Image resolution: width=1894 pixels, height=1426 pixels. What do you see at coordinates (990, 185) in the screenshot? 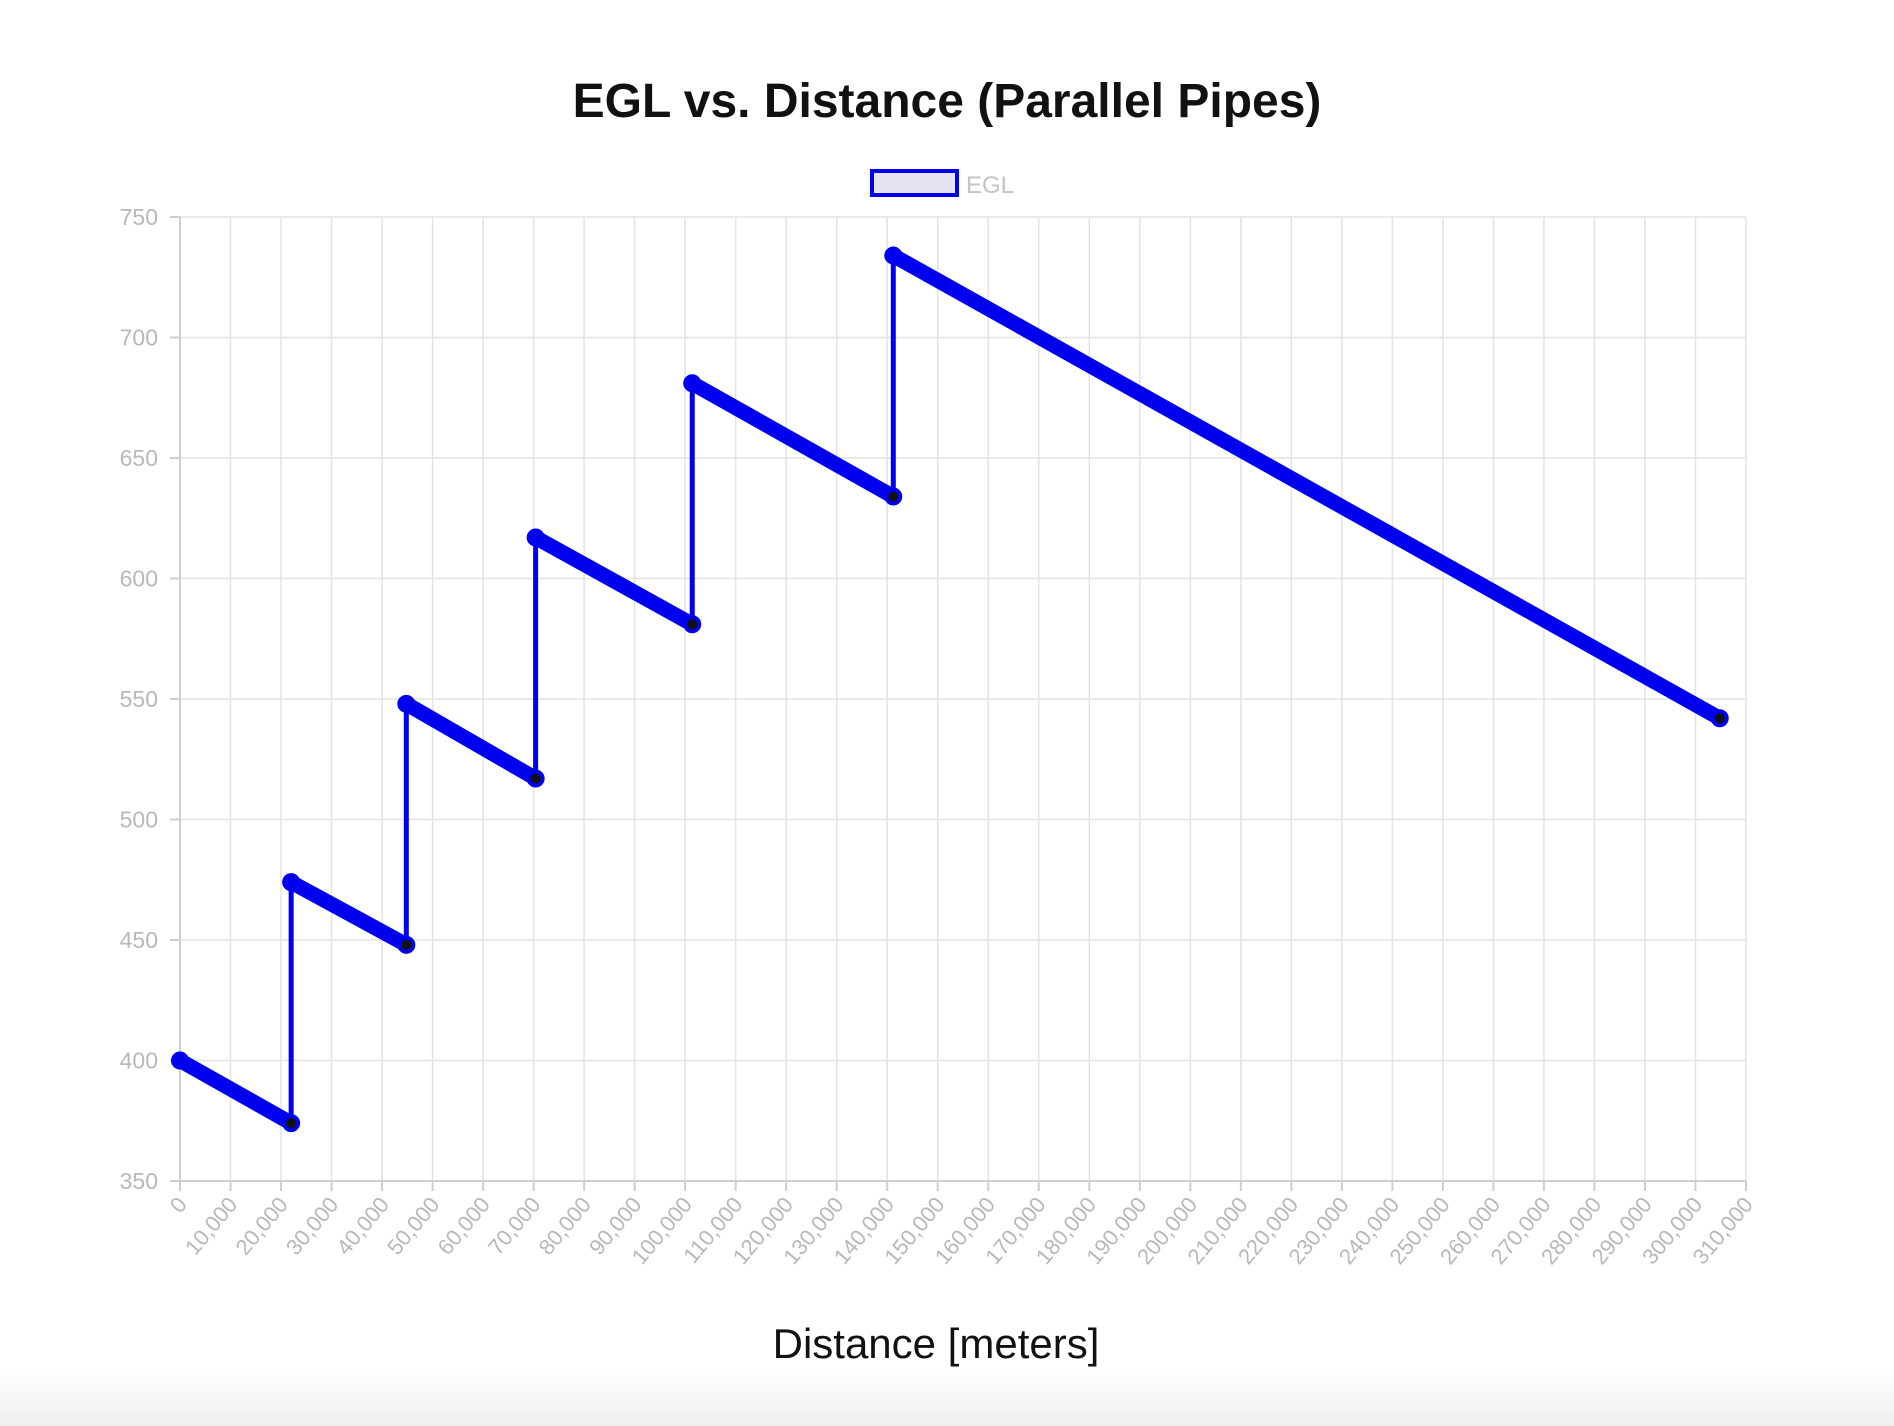
I see `legend-label-egl: EGL` at bounding box center [990, 185].